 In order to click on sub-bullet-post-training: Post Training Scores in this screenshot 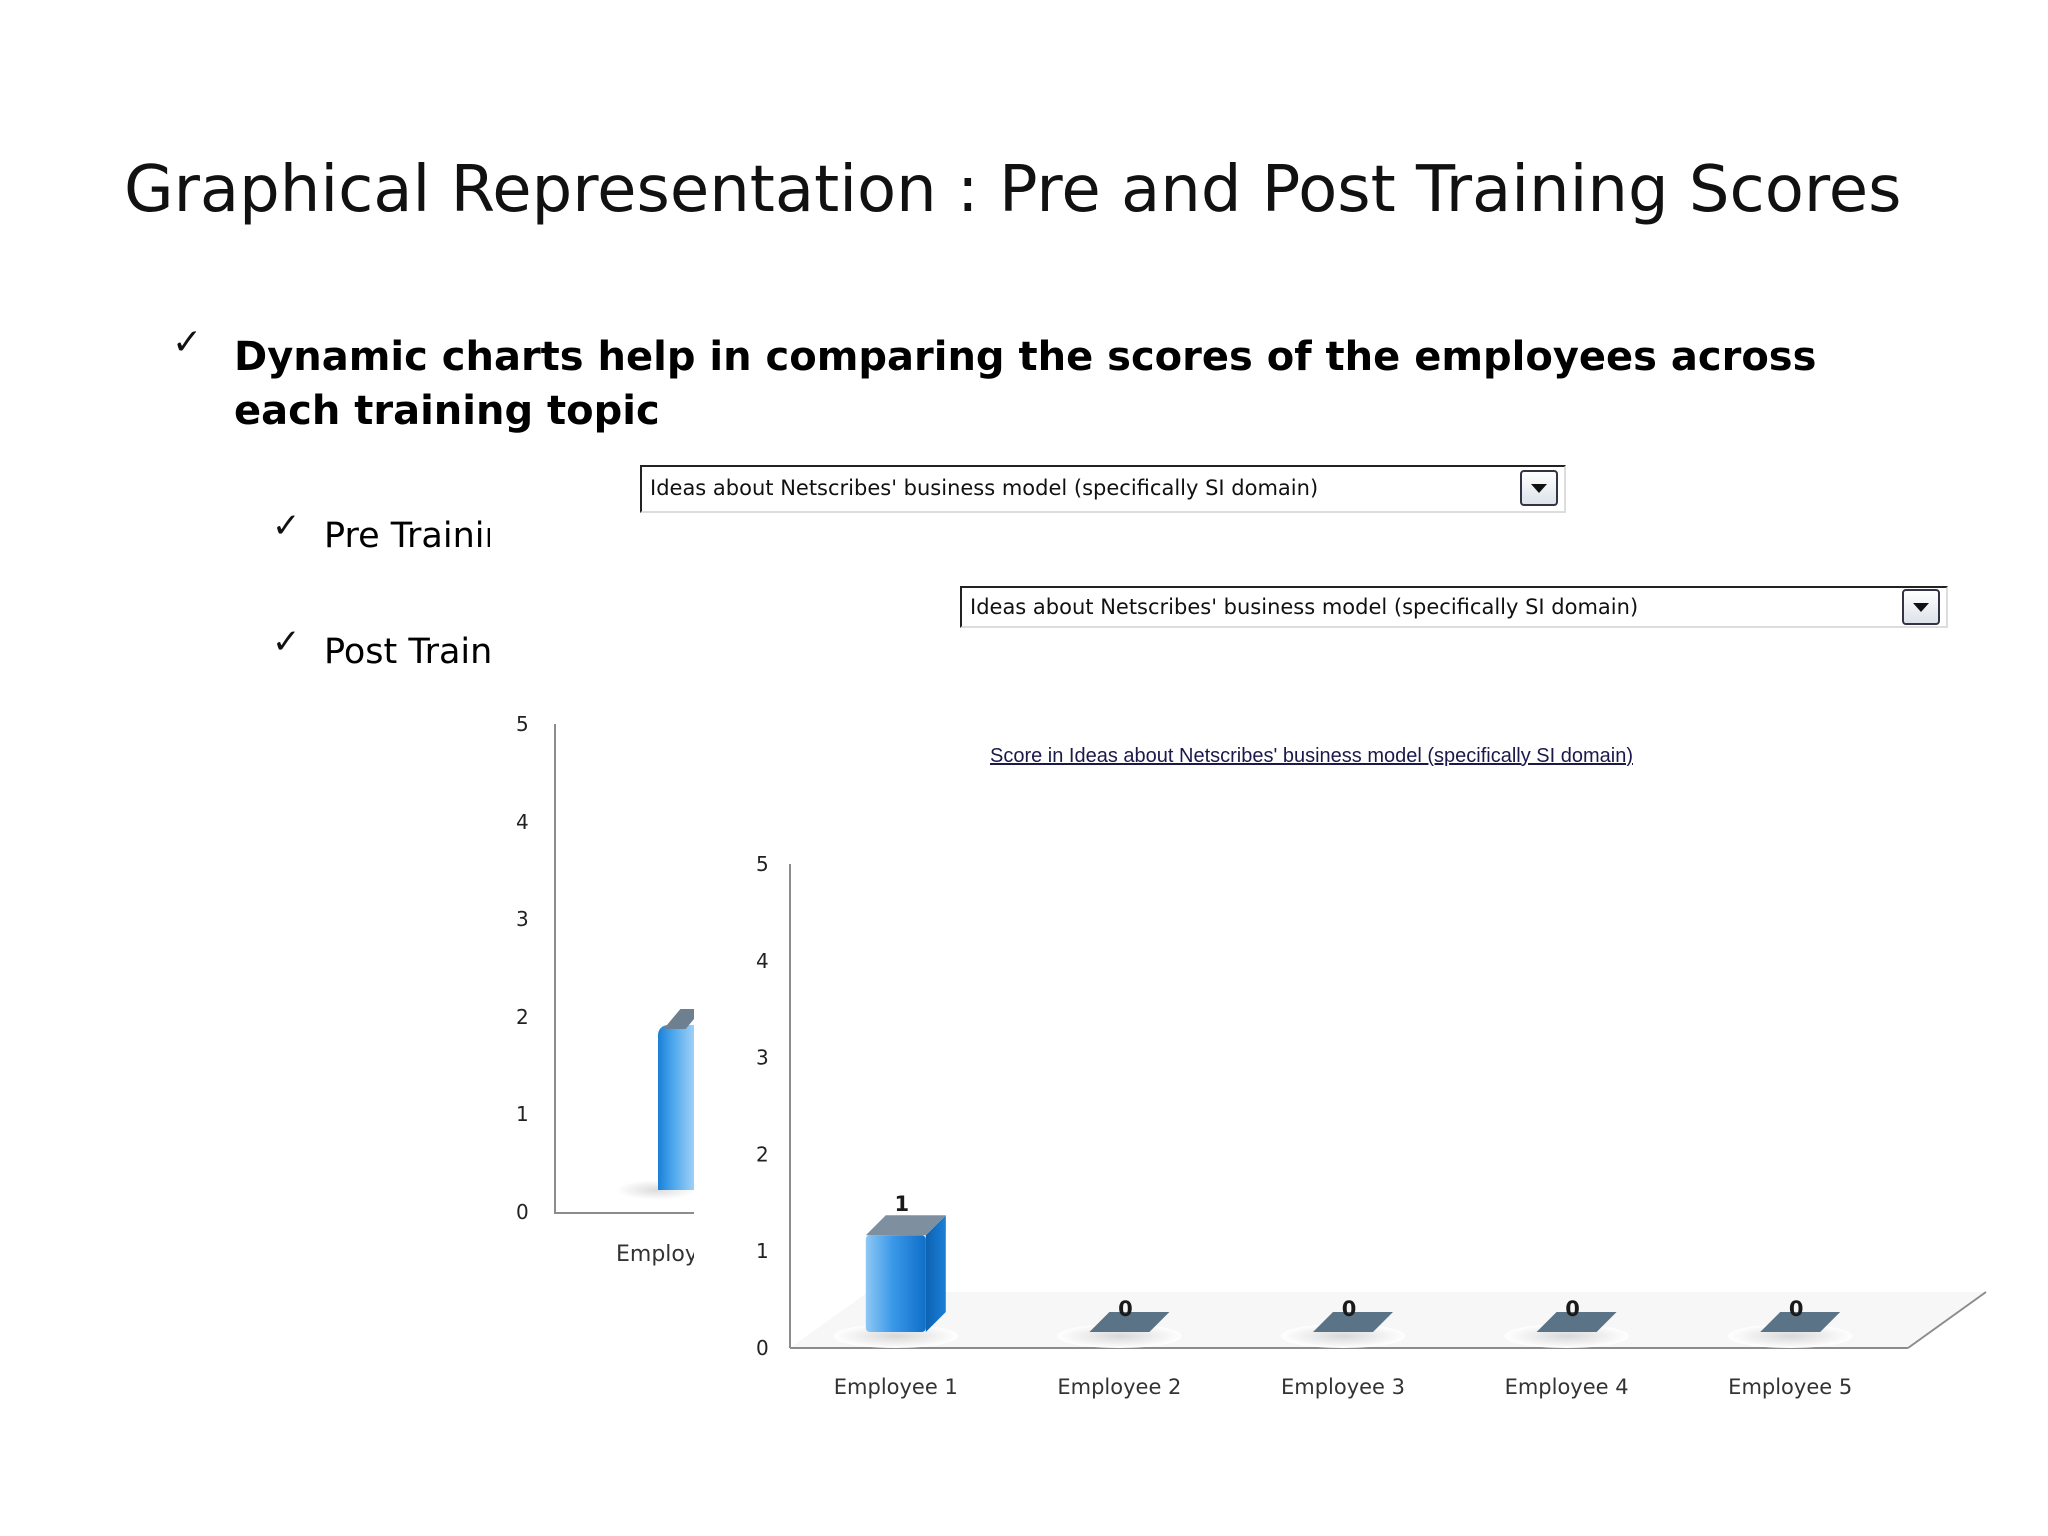, I will do `click(408, 652)`.